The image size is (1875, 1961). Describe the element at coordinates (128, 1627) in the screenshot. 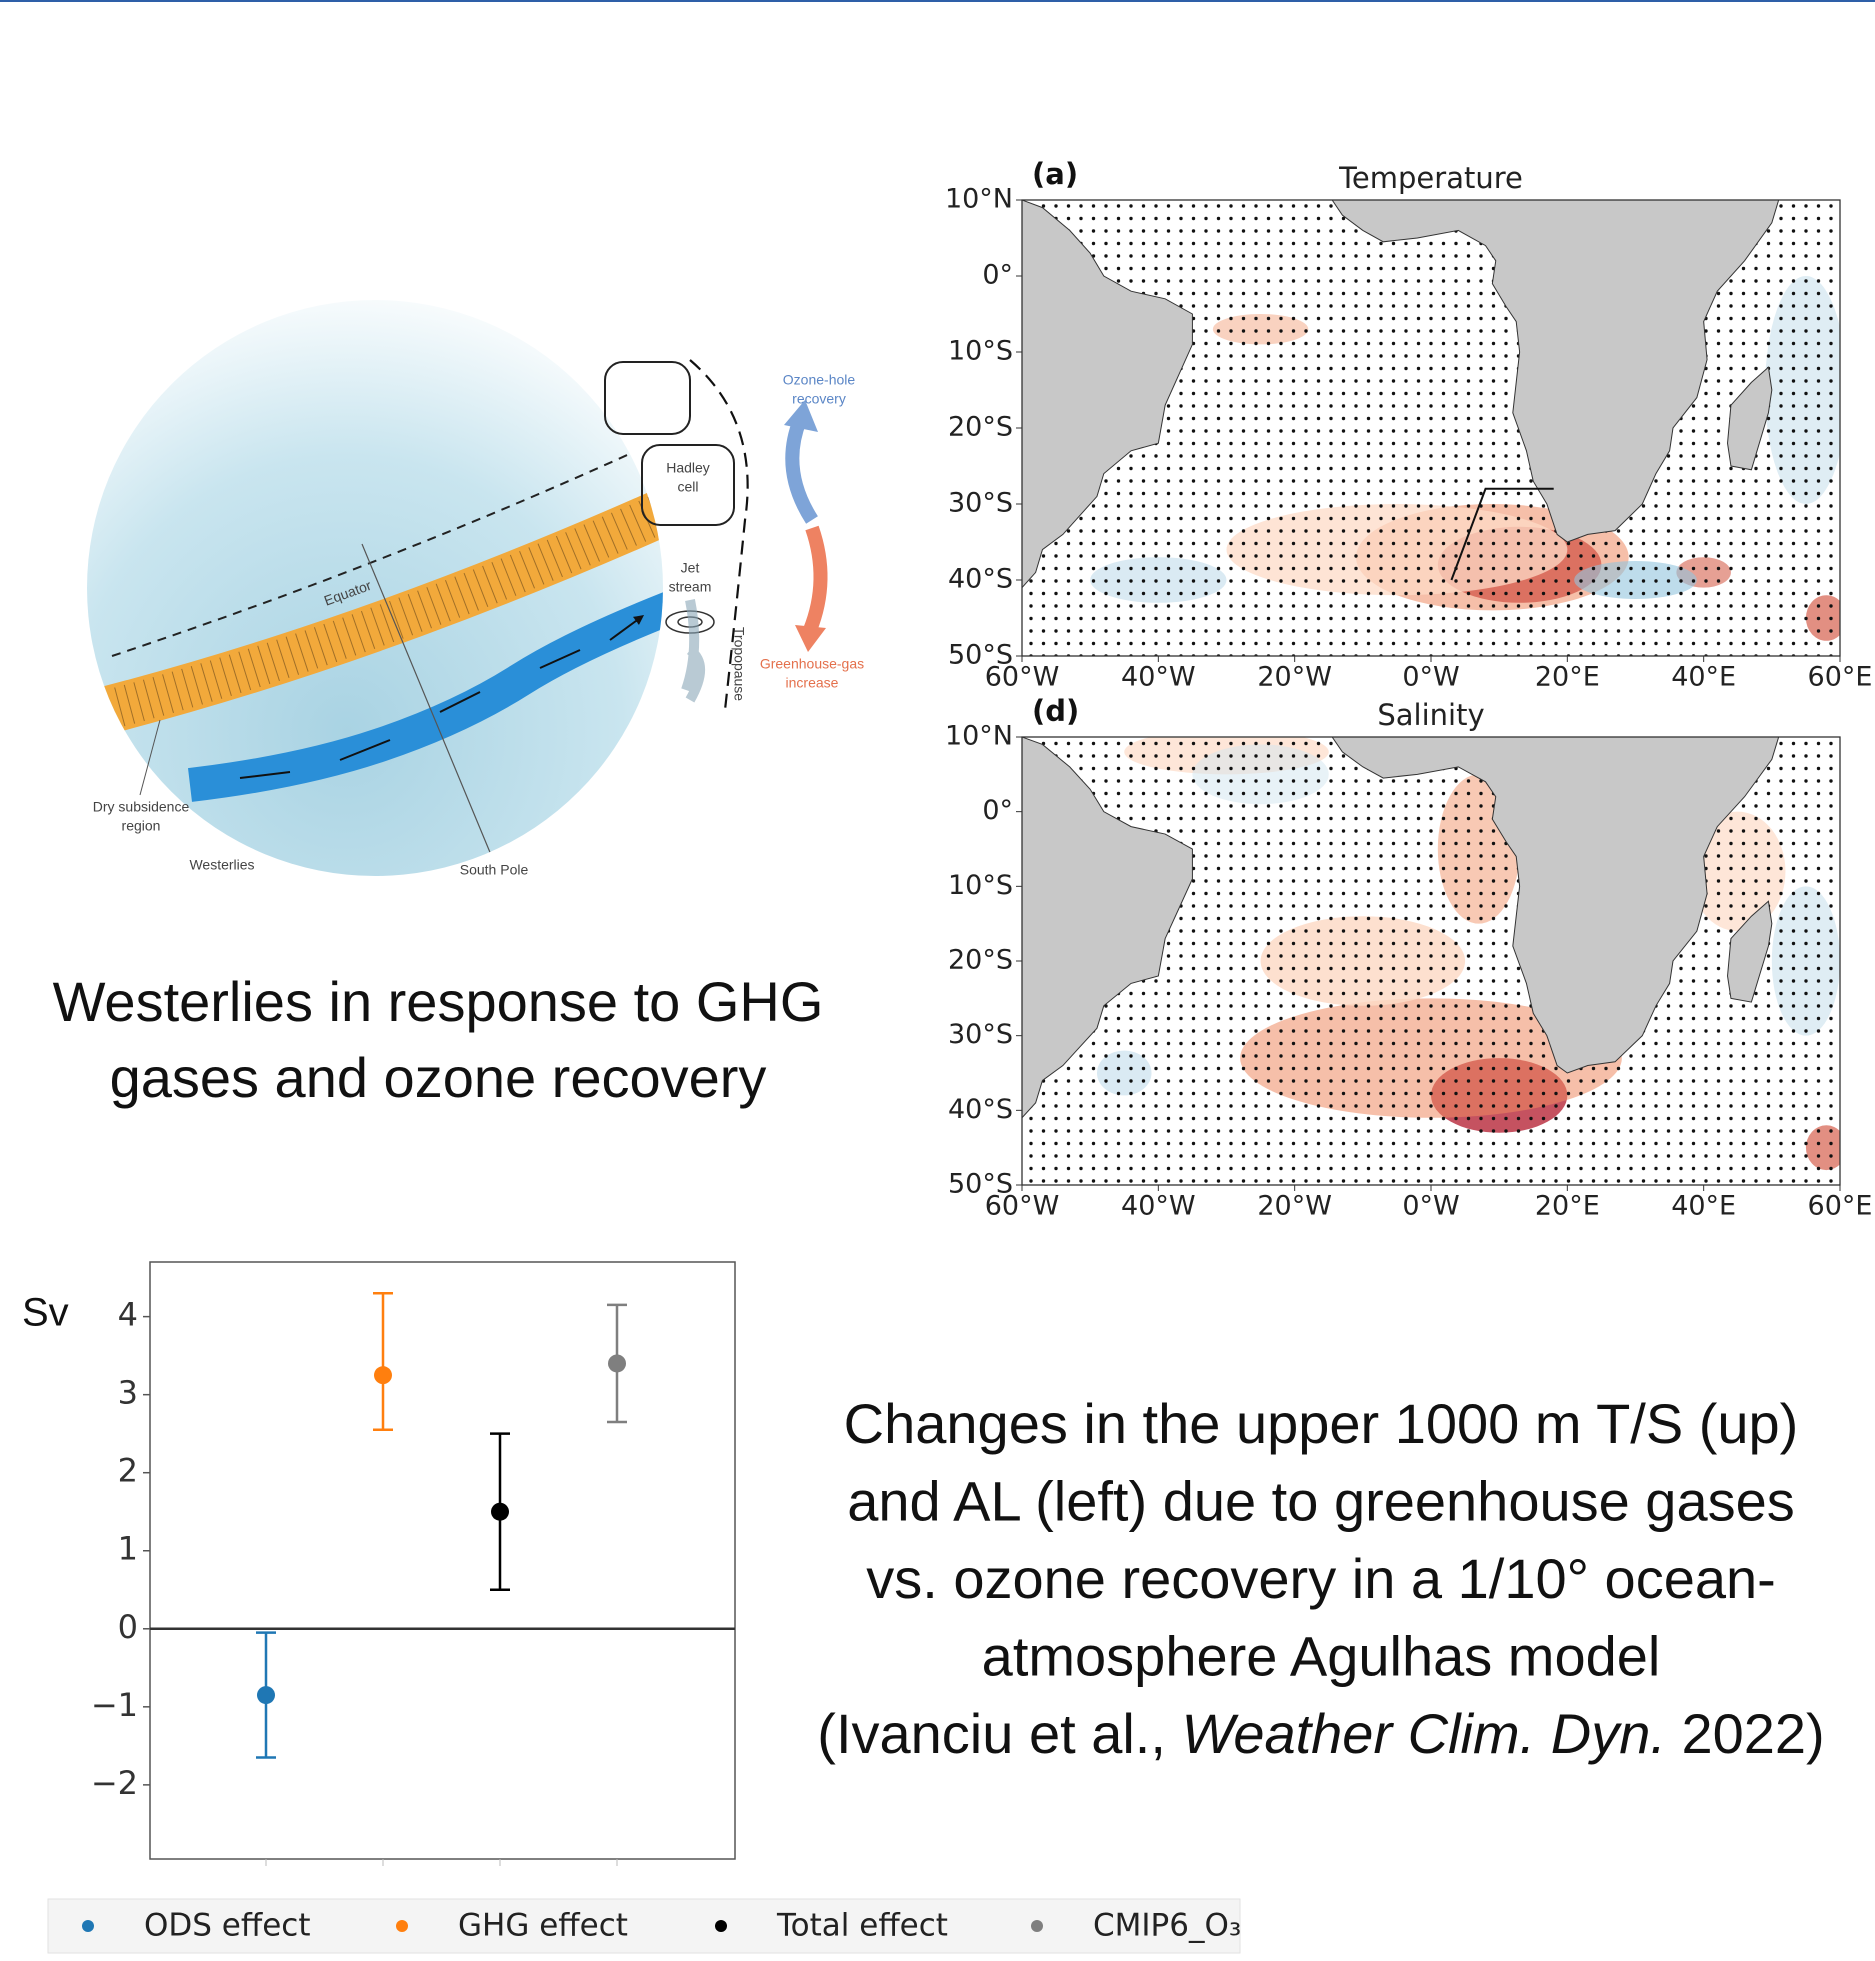

I see `y-tick-label: 0` at that location.